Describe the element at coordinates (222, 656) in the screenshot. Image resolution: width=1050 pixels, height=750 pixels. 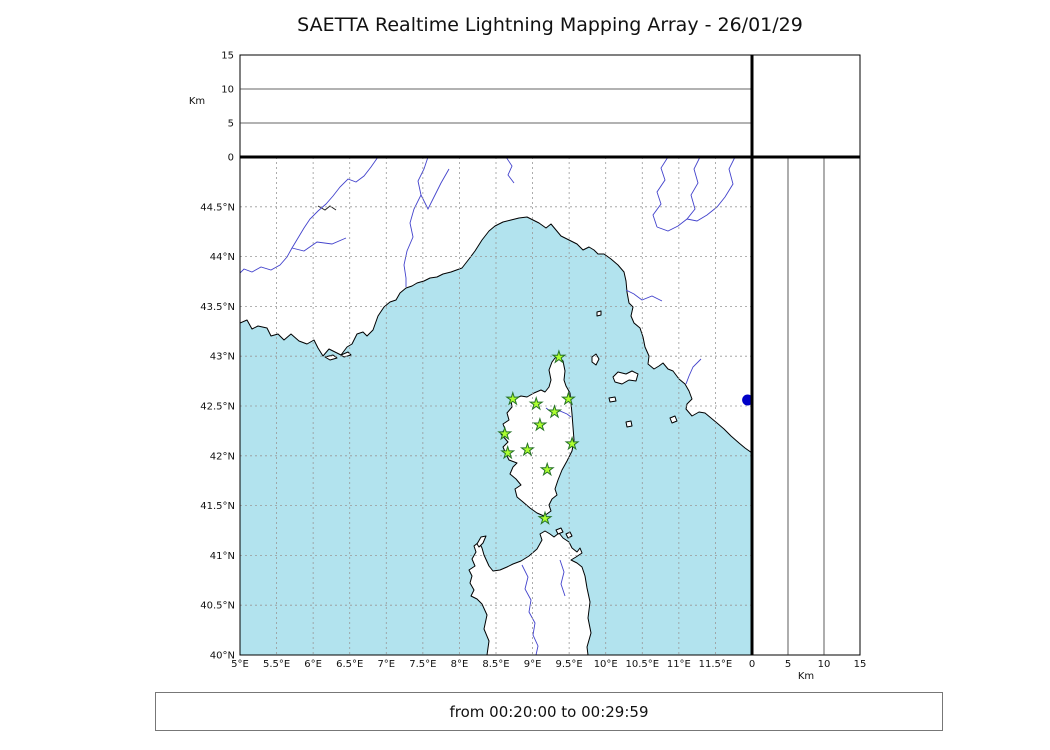
I see `lat-tick-label: 40°N` at that location.